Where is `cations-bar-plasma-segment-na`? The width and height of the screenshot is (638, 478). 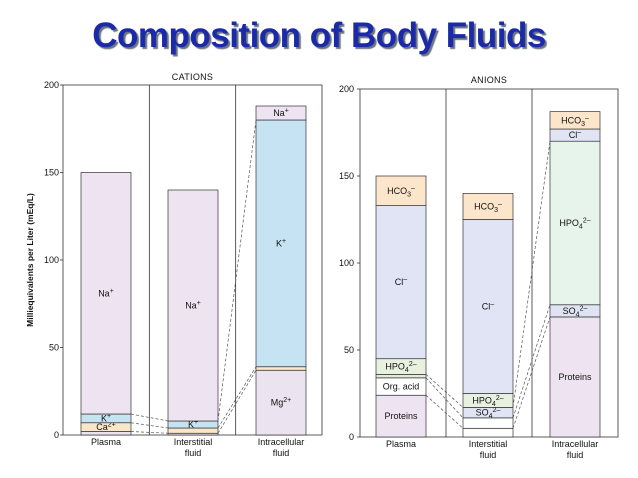 cations-bar-plasma-segment-na is located at coordinates (106, 293).